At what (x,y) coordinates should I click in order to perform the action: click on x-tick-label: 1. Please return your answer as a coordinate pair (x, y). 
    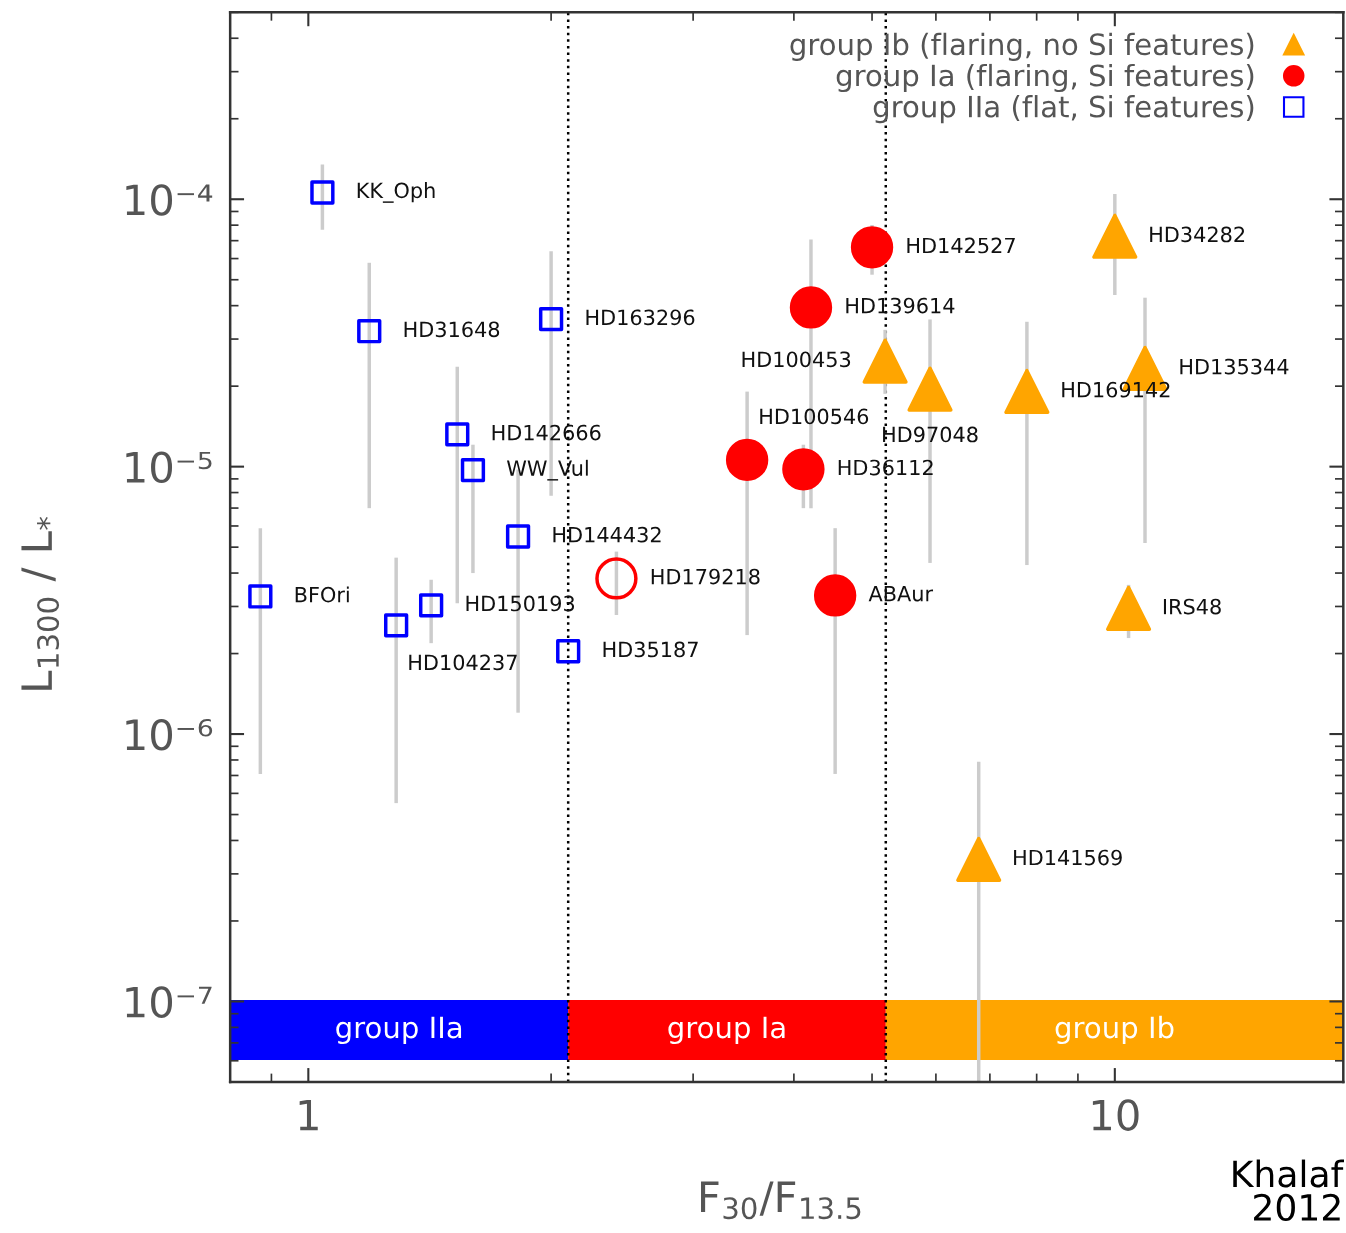
    Looking at the image, I should click on (308, 1115).